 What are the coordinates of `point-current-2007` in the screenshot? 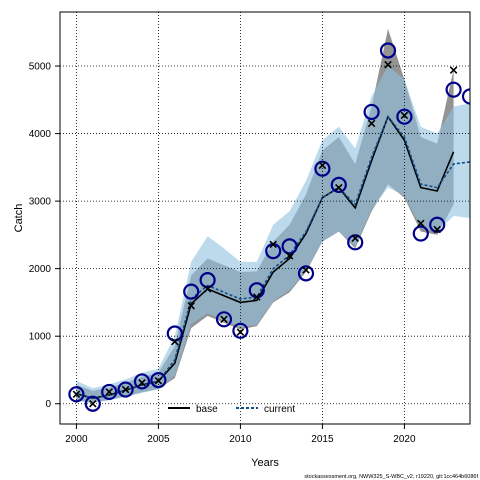 It's located at (191, 291).